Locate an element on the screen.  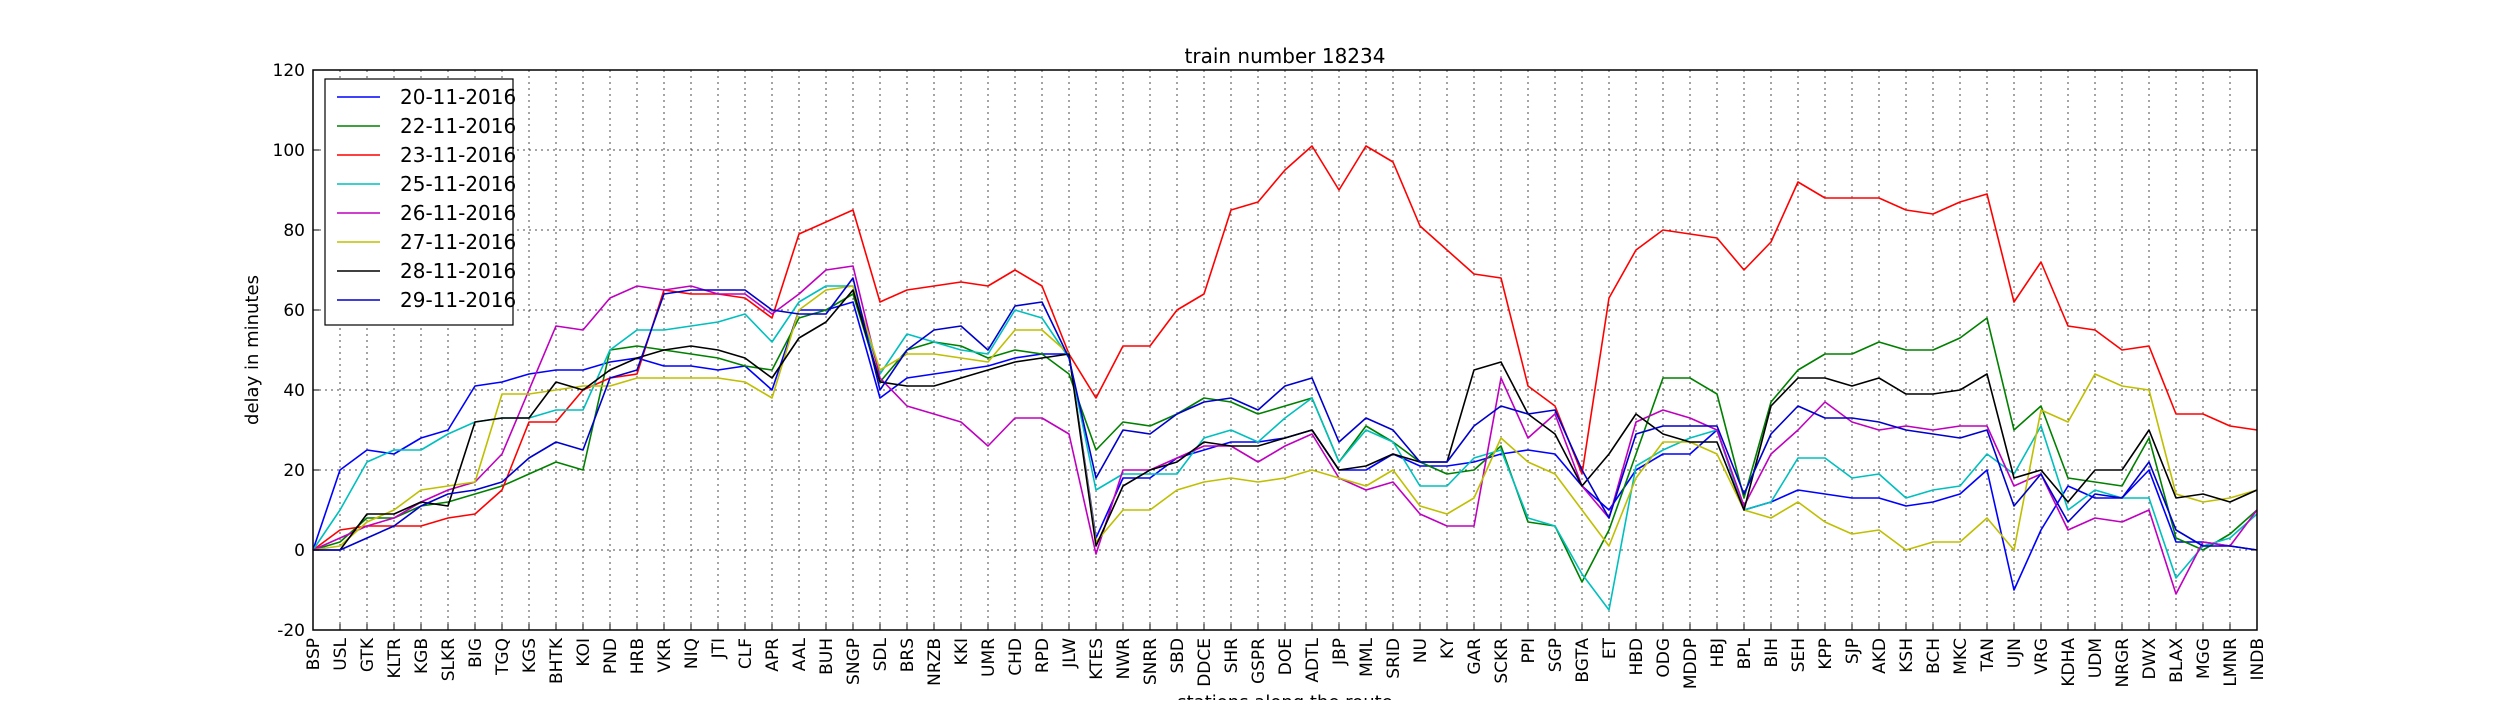
x-tick-label: JBP is located at coordinates (1340, 652).